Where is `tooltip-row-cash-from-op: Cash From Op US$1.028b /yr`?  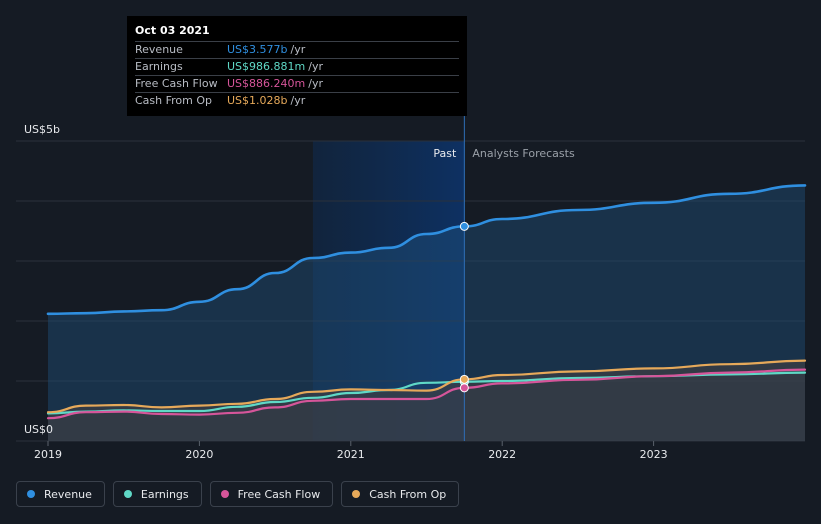
tooltip-row-cash-from-op: Cash From Op US$1.028b /yr is located at coordinates (297, 101).